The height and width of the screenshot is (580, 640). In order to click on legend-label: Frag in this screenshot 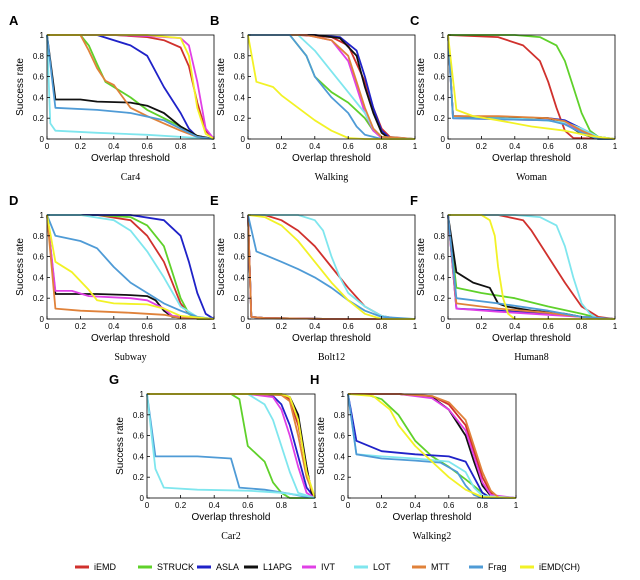, I will do `click(497, 567)`.